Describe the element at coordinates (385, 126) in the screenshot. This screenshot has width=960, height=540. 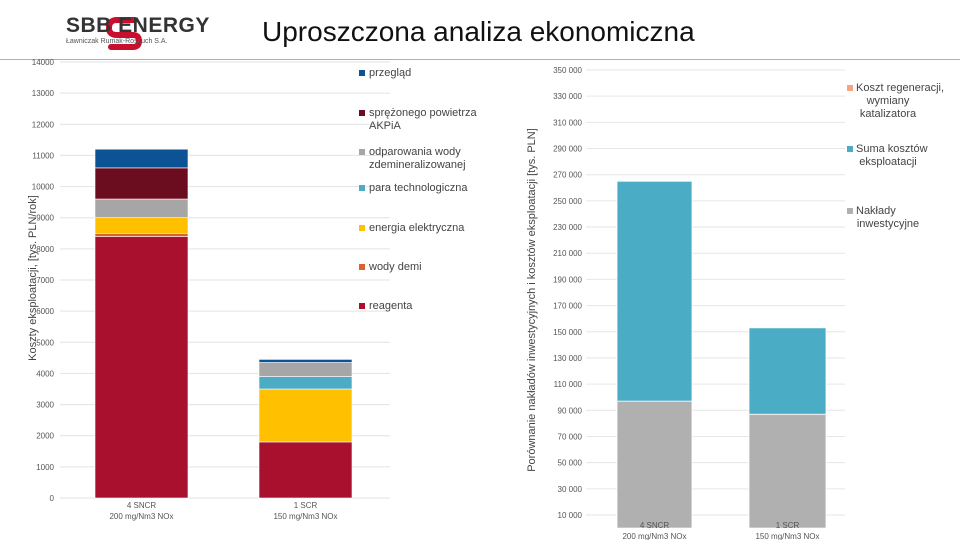
I see `left-legend-label: AKPiA` at that location.